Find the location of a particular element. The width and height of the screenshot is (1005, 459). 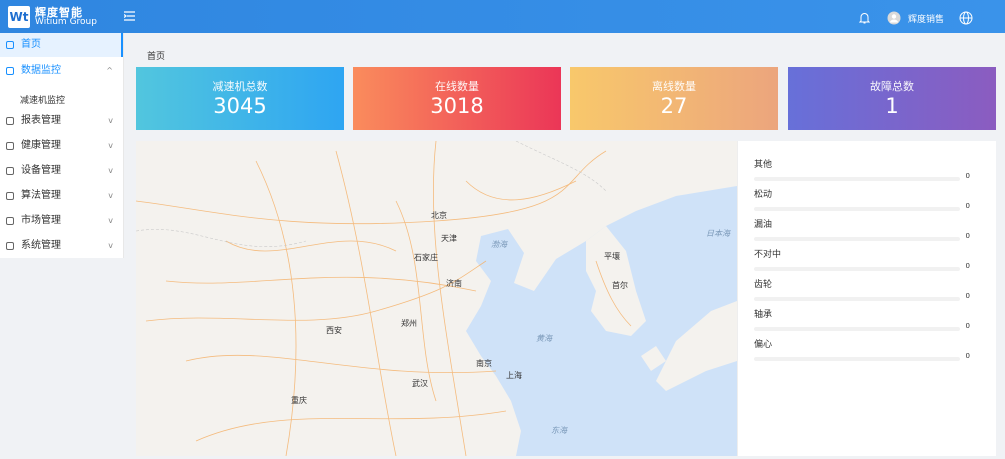

nav-label: 市场管理 is located at coordinates (41, 220).